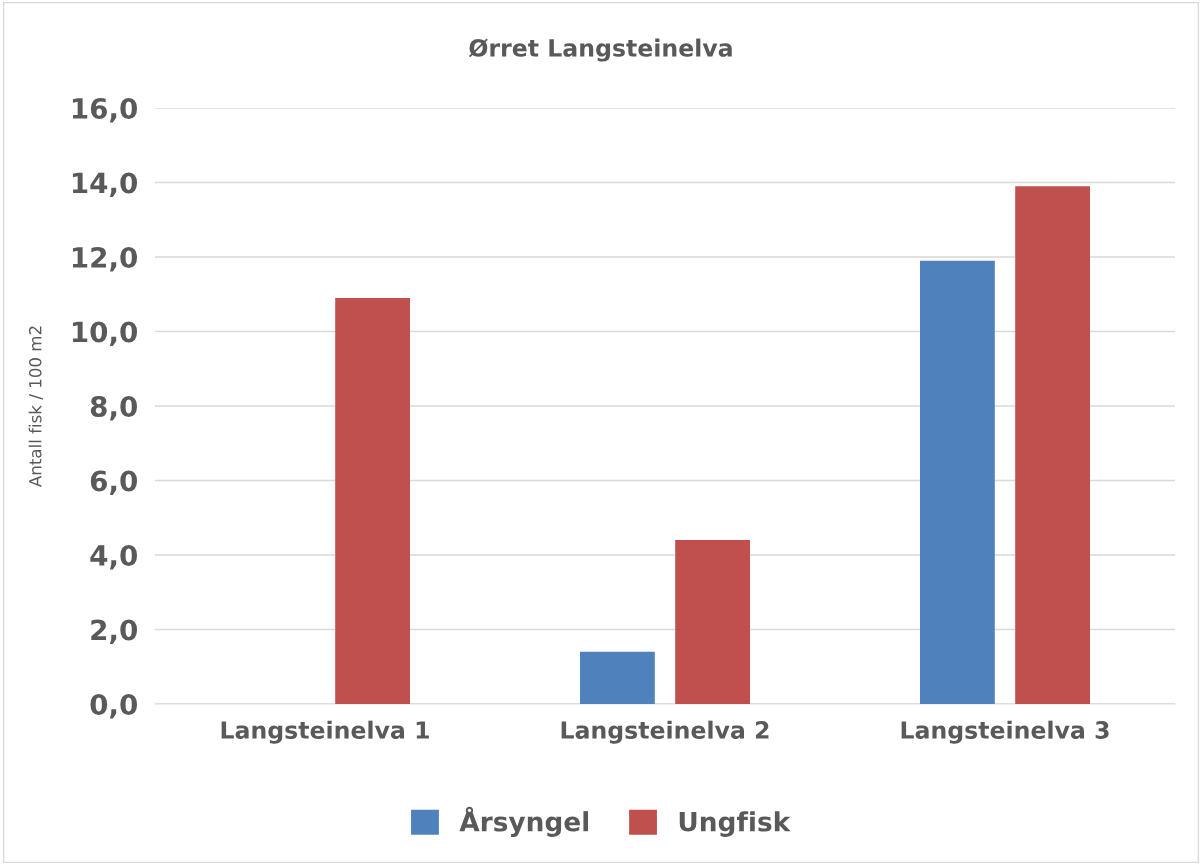  What do you see at coordinates (114, 408) in the screenshot?
I see `y-tick-label: 8,0` at bounding box center [114, 408].